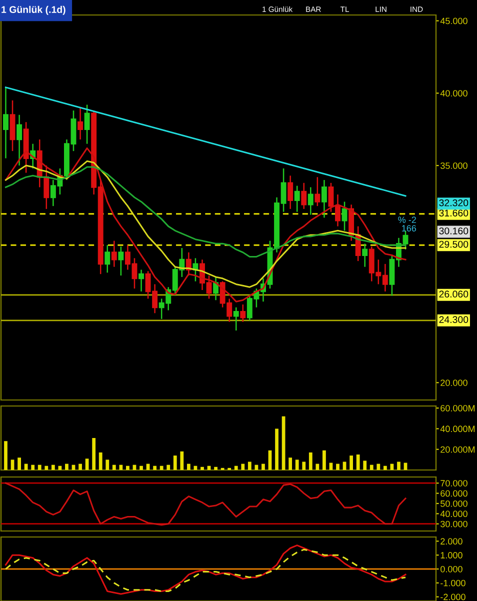 Image resolution: width=477 pixels, height=601 pixels. I want to click on y-tick-label: 60.000M, so click(457, 408).